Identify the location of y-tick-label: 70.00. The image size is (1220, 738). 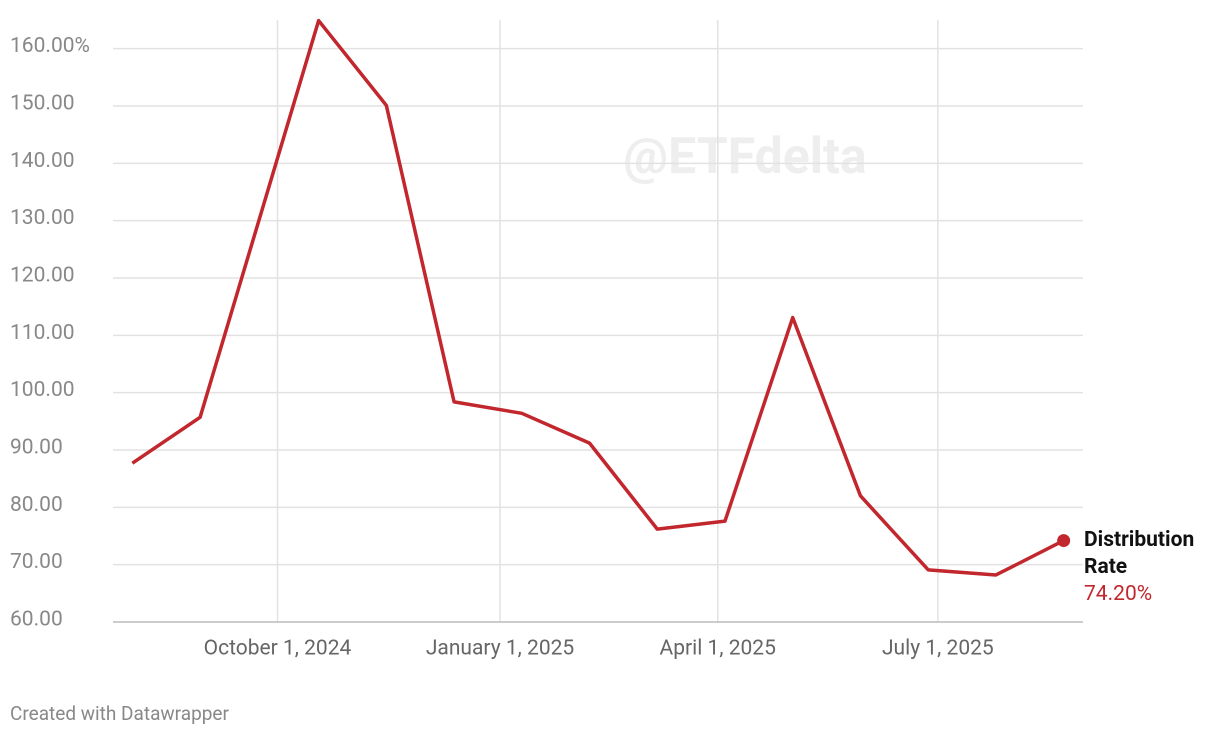
(36, 562).